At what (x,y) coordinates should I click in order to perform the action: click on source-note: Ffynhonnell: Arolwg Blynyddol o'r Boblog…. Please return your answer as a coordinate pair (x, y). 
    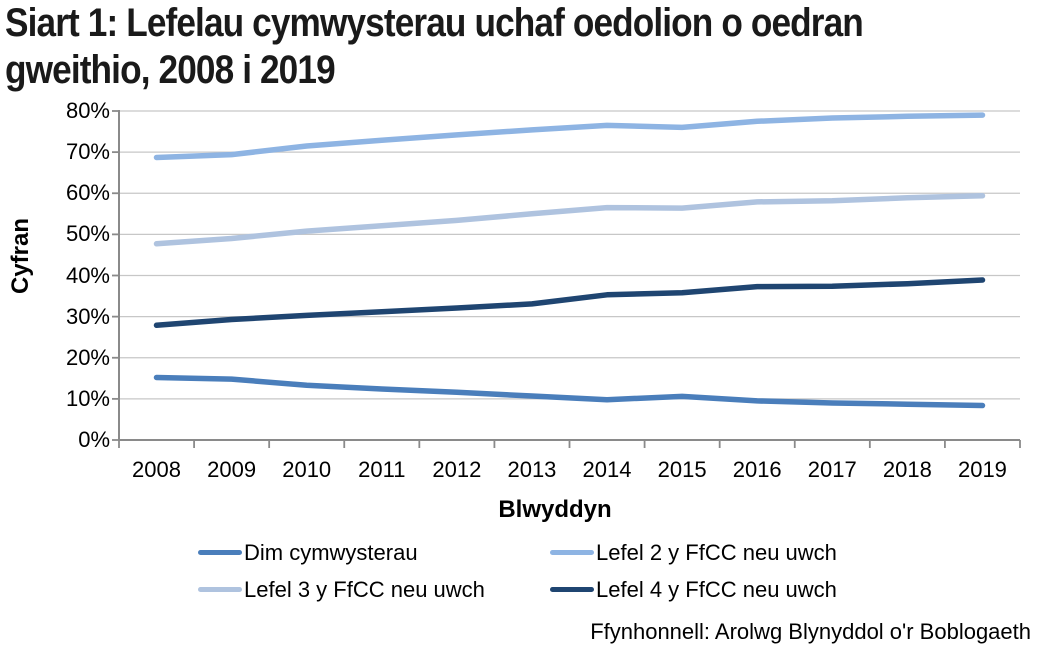
    Looking at the image, I should click on (810, 631).